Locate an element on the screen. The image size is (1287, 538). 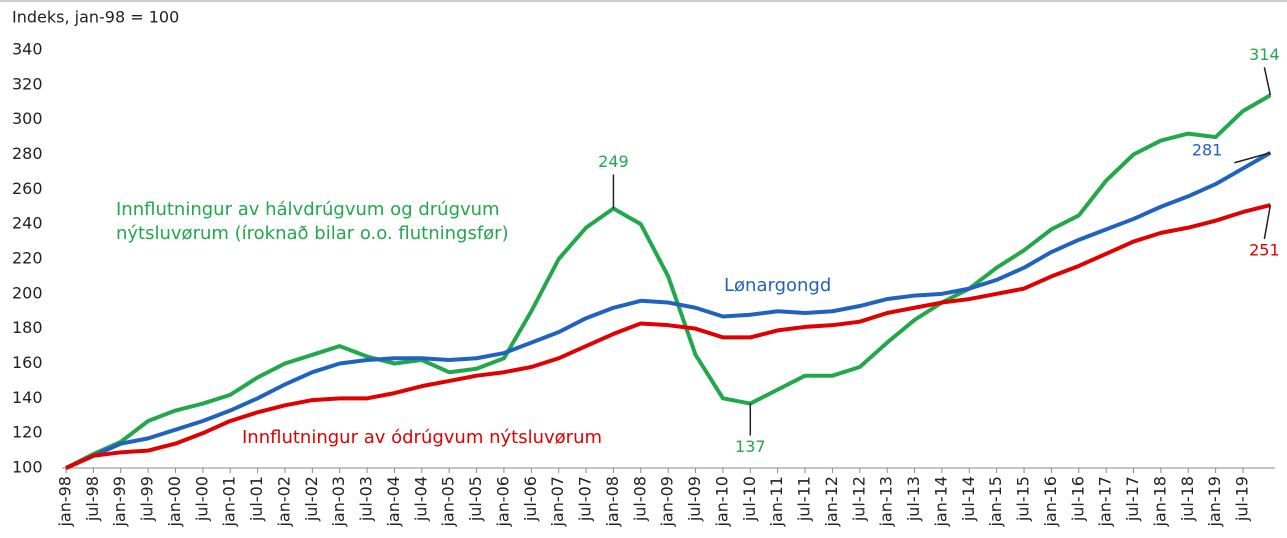
x-tick-label: jan-17 is located at coordinates (1105, 502).